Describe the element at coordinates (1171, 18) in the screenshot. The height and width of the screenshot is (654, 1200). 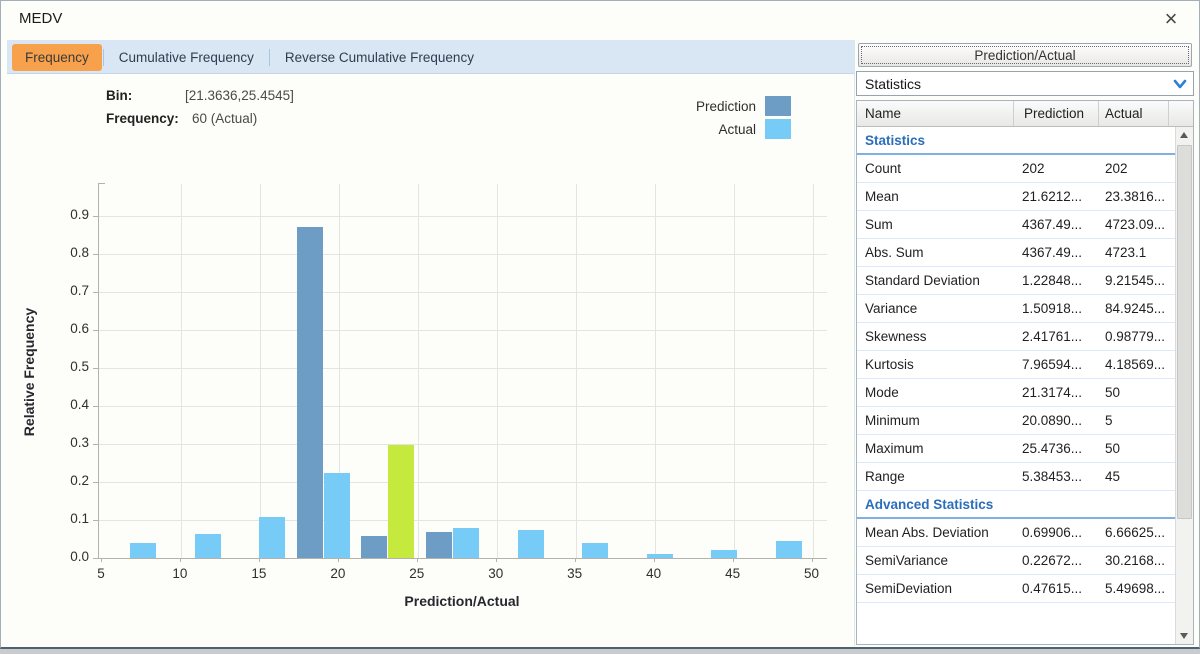
I see `close-icon: ×` at that location.